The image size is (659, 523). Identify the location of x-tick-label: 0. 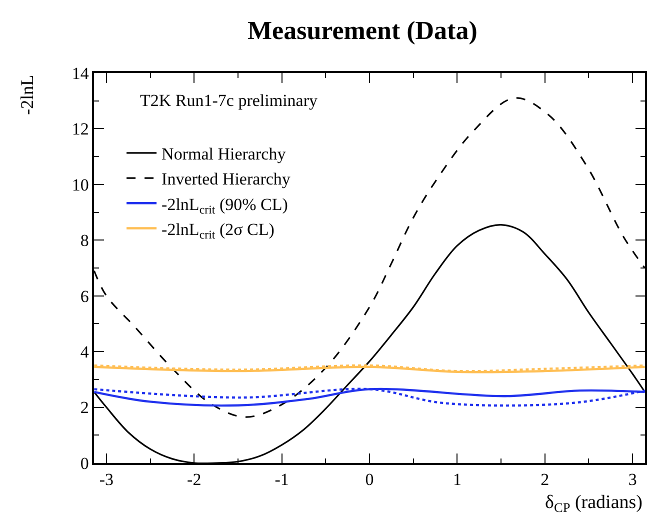
(369, 480).